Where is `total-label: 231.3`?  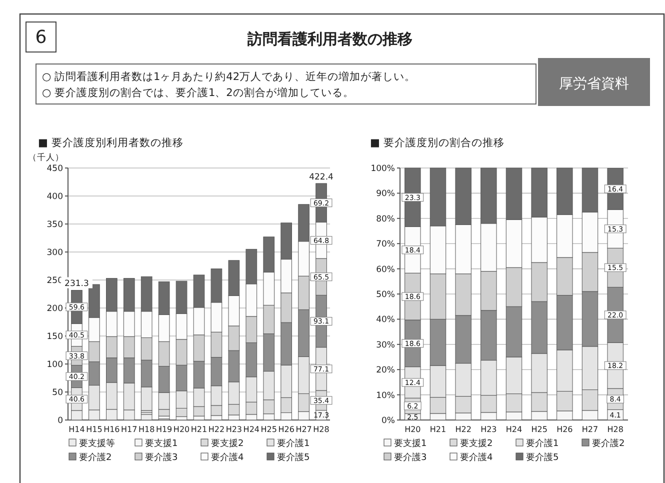 total-label: 231.3 is located at coordinates (76, 284).